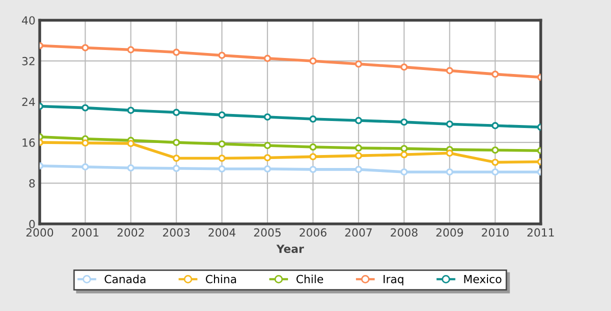 This screenshot has width=611, height=311. Describe the element at coordinates (267, 232) in the screenshot. I see `x-tick-label: 2005` at that location.